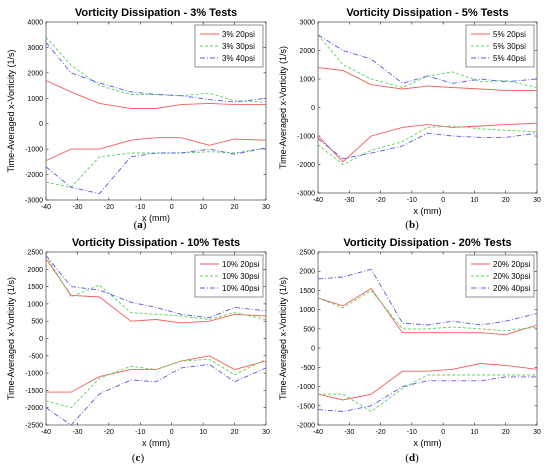 The width and height of the screenshot is (550, 467). I want to click on panel-caption: (c), so click(138, 458).